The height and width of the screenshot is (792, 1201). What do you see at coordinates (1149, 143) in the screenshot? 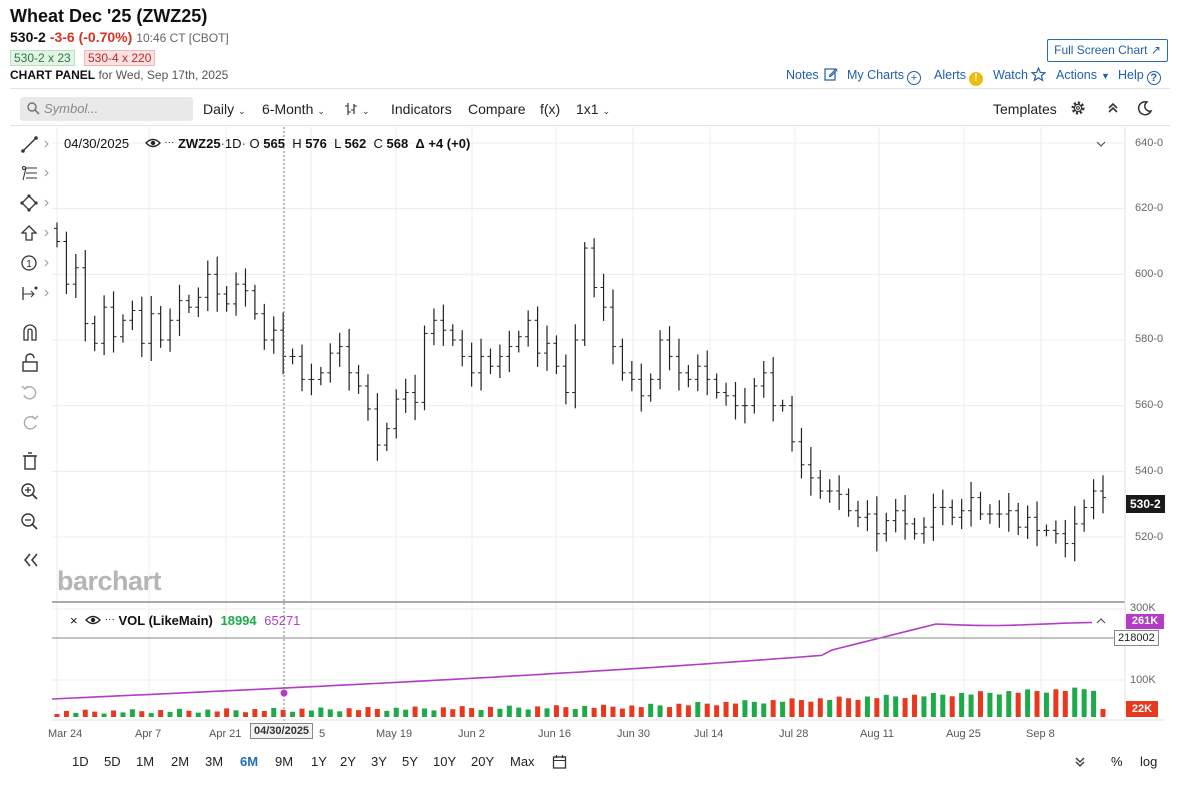
I see `y-tick-label: 640-0` at bounding box center [1149, 143].